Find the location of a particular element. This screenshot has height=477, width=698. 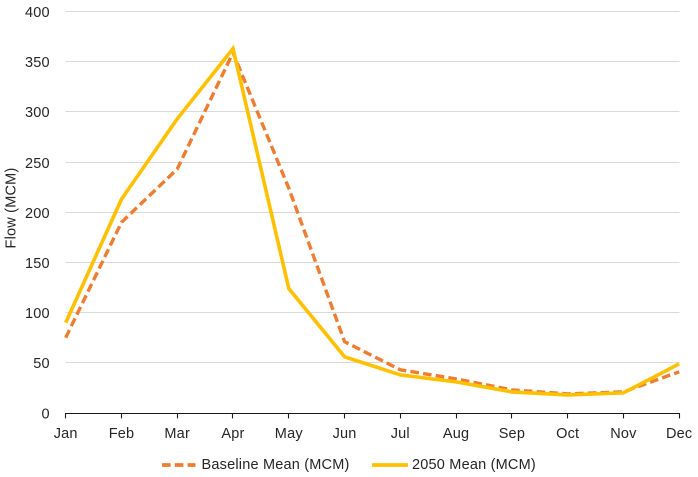

svg-text: Feb is located at coordinates (122, 434).